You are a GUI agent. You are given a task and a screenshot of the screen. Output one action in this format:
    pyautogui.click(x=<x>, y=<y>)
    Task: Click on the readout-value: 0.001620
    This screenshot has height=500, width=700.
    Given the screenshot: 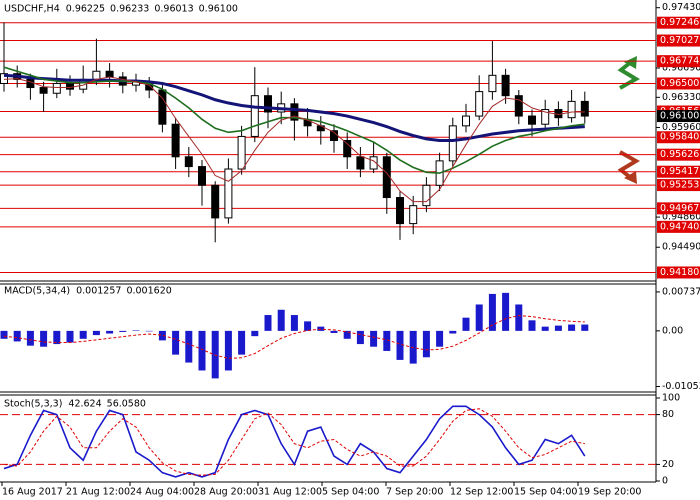 What is the action you would take?
    pyautogui.click(x=148, y=291)
    